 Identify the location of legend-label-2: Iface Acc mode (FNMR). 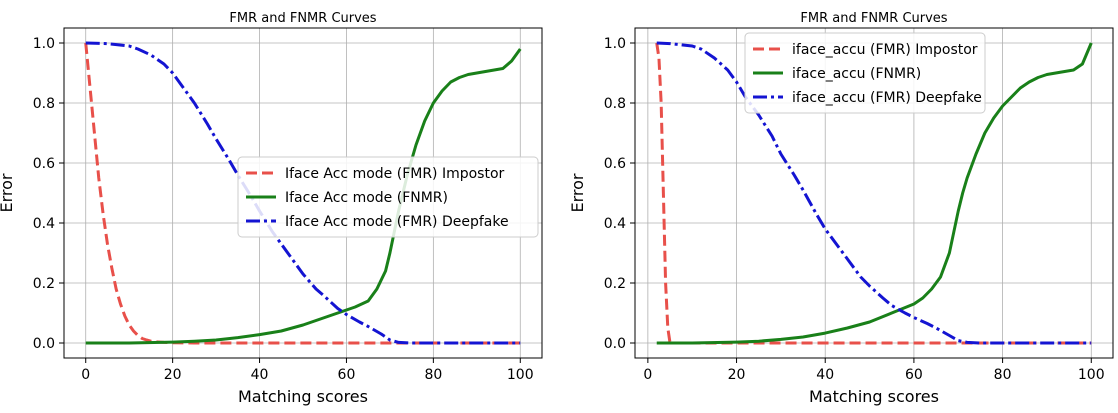
(366, 198).